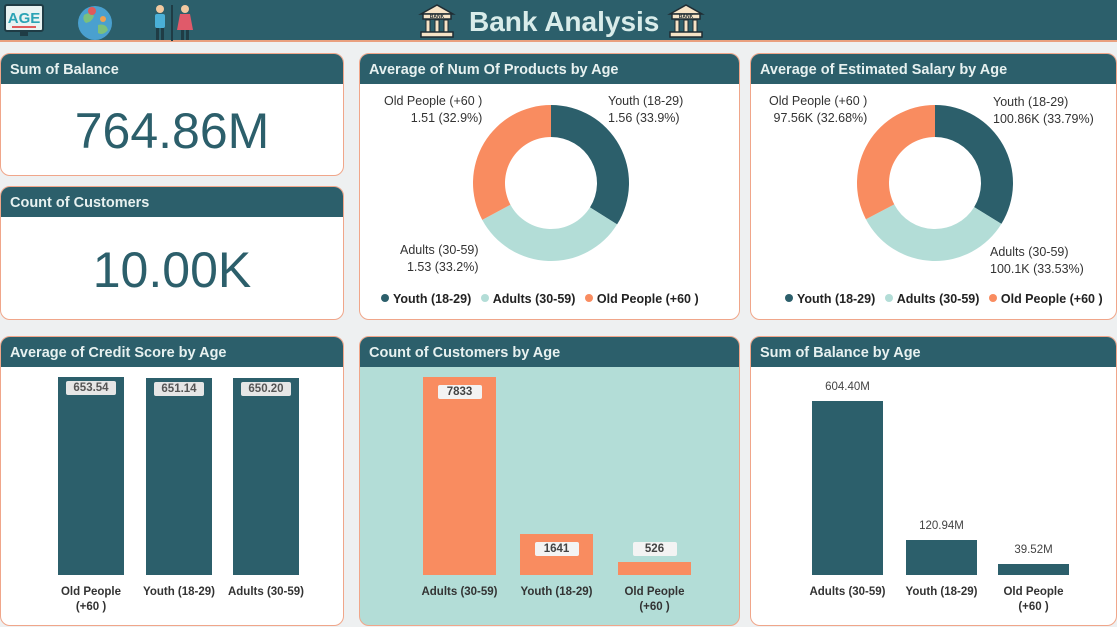  I want to click on chart-title: Sum of Balance by Age, so click(933, 352).